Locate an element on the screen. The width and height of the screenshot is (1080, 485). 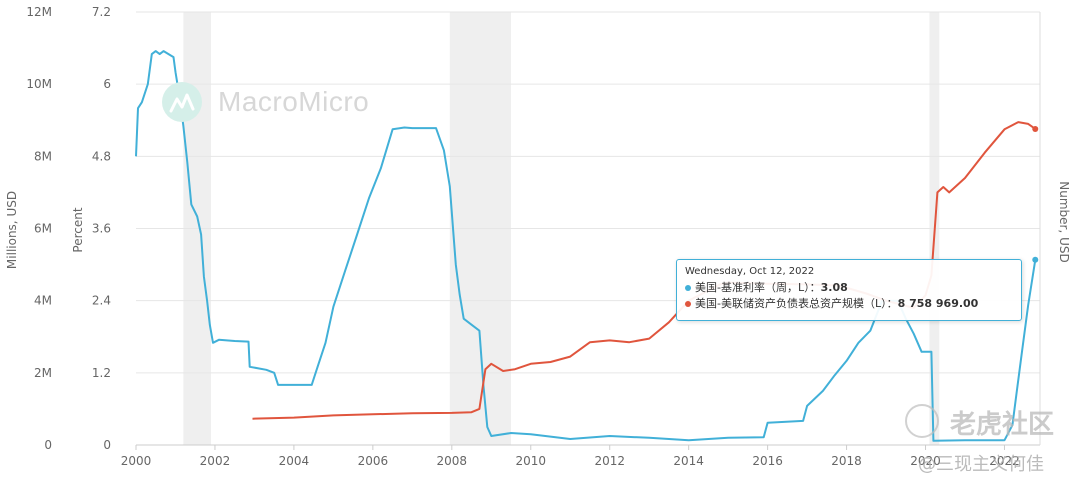
tiger-watermark-icon is located at coordinates (922, 421).